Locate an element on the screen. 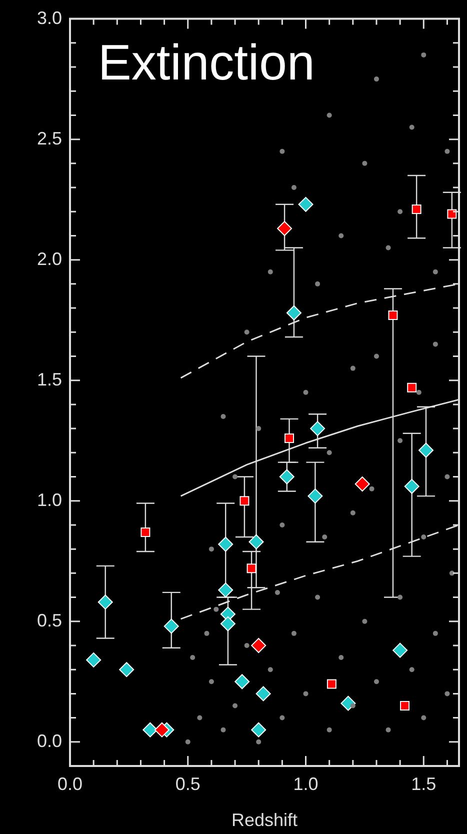 The height and width of the screenshot is (834, 467). x-tick-label: 1.5 is located at coordinates (423, 784).